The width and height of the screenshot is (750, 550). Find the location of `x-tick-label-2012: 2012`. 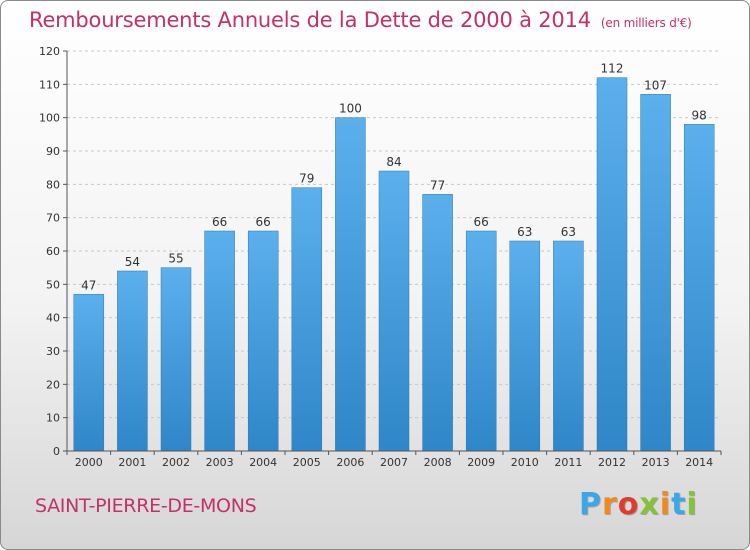

x-tick-label-2012: 2012 is located at coordinates (612, 462).